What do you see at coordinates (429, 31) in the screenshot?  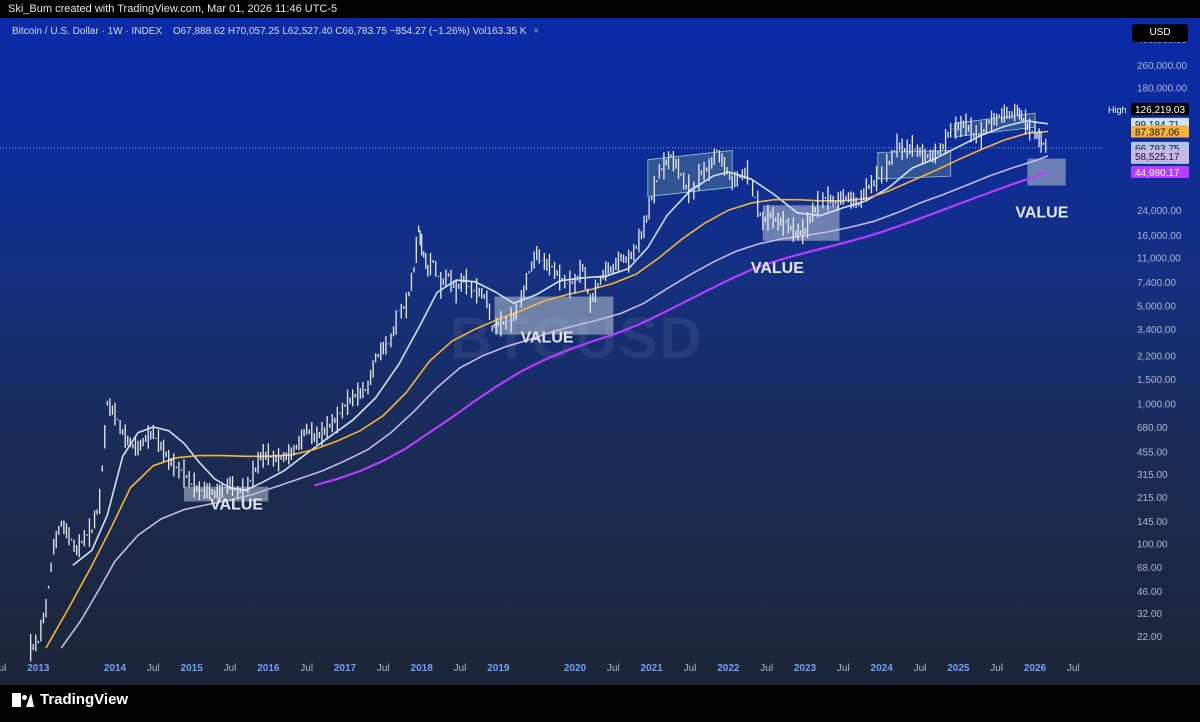 I see `change-value: −854.27 (−1.26%)` at bounding box center [429, 31].